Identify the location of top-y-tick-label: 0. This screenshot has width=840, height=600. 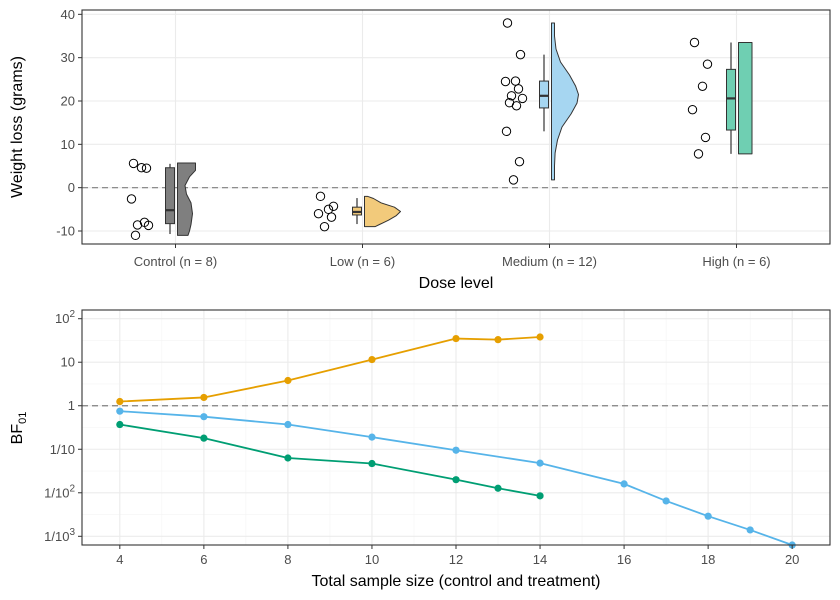
(71, 187).